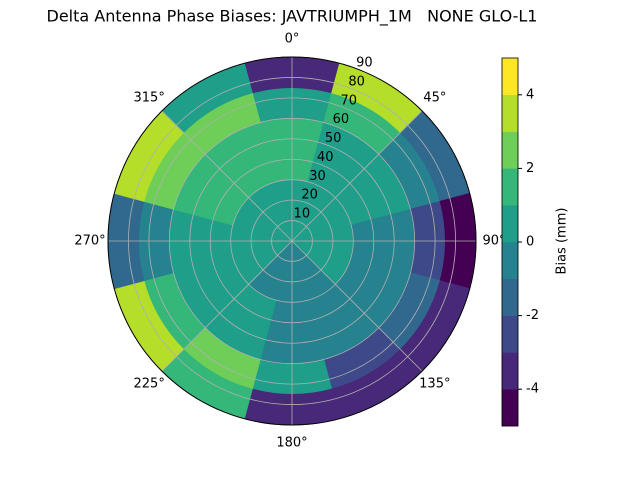 This screenshot has height=480, width=640. What do you see at coordinates (302, 214) in the screenshot?
I see `r-tick-label: 10` at bounding box center [302, 214].